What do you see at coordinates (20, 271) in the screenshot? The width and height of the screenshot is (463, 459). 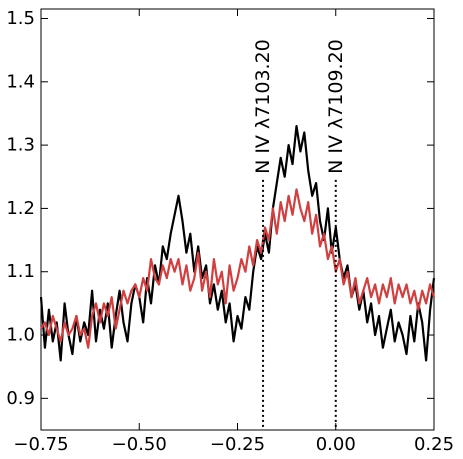 I see `y-tick-label: 1.1` at bounding box center [20, 271].